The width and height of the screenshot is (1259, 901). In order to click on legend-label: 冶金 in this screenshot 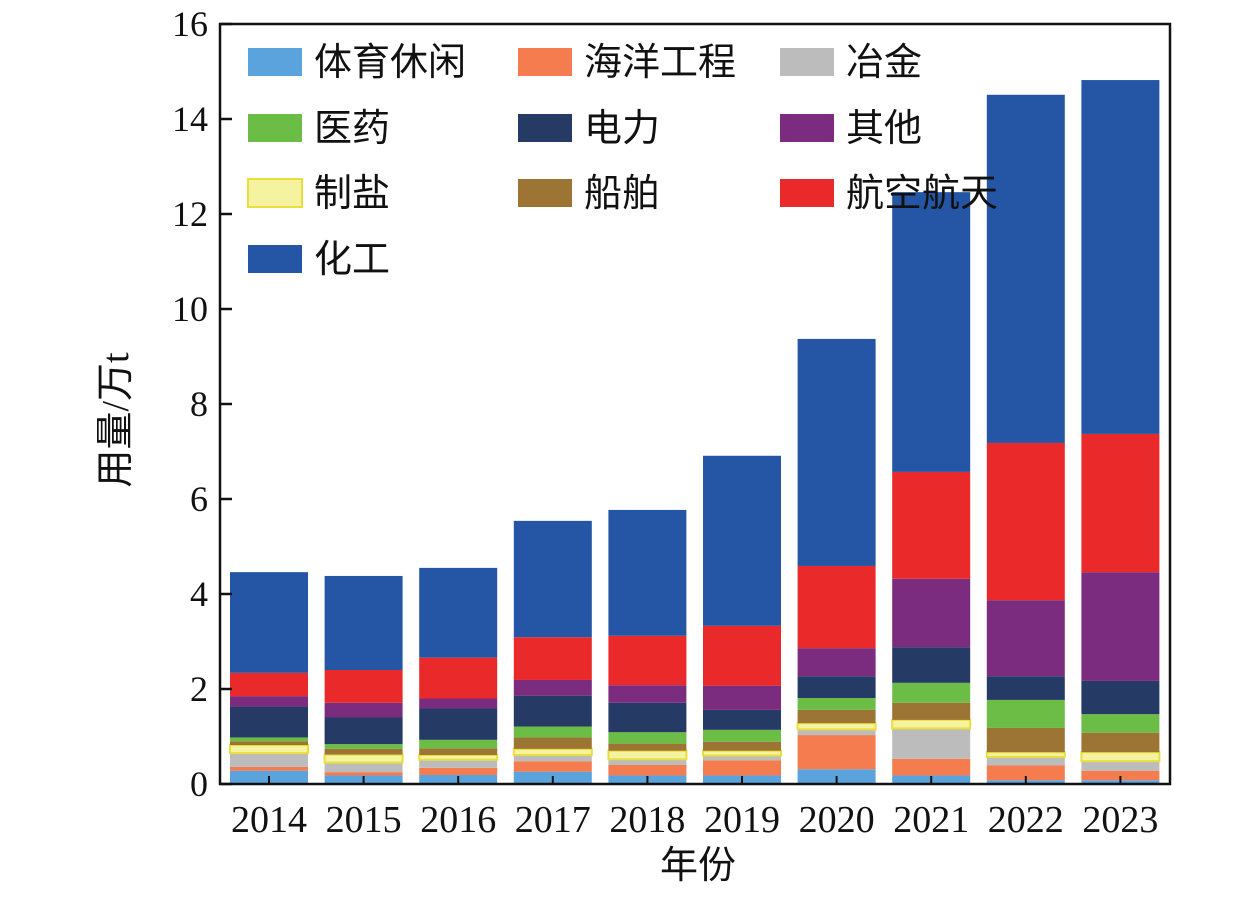, I will do `click(884, 63)`.